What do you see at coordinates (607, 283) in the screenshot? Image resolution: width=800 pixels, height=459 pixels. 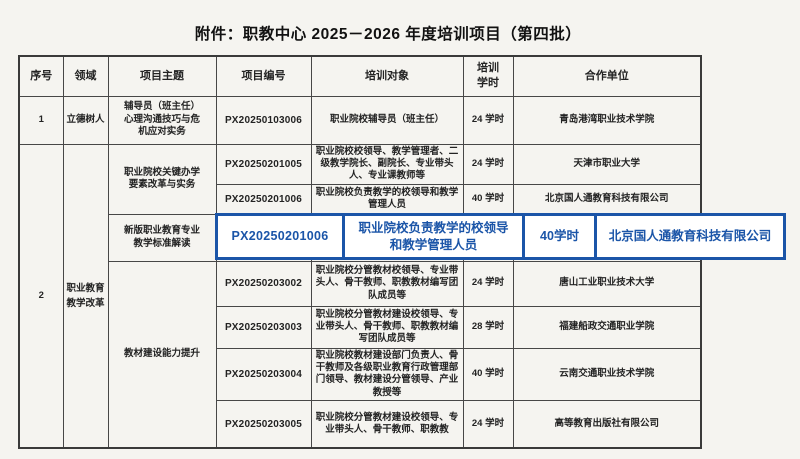 I see `cell-partner: 唐山工业职业技术大学` at bounding box center [607, 283].